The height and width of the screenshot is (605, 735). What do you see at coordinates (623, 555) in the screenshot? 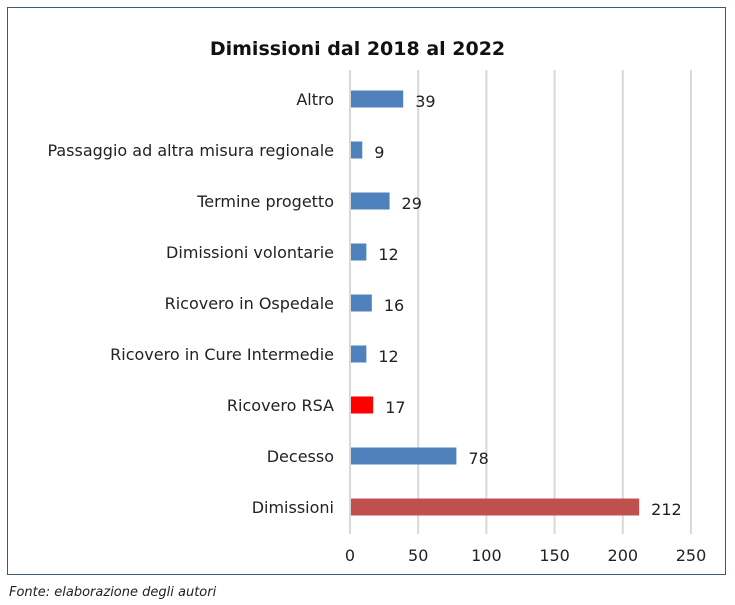
I see `x-tick-label: 200` at bounding box center [623, 555].